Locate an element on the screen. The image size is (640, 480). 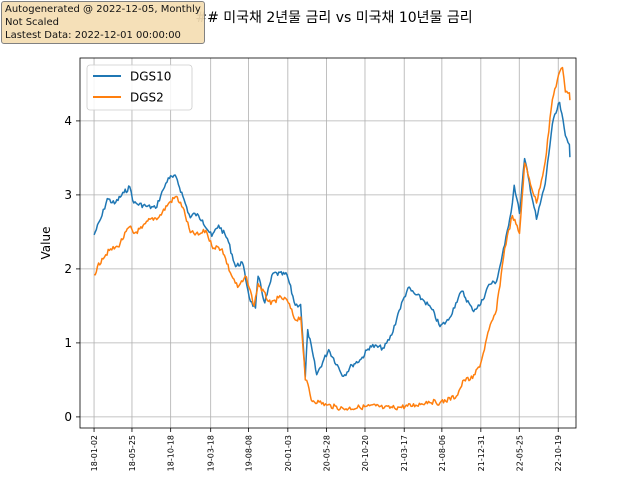
y-tick-label: 1 is located at coordinates (68, 343).